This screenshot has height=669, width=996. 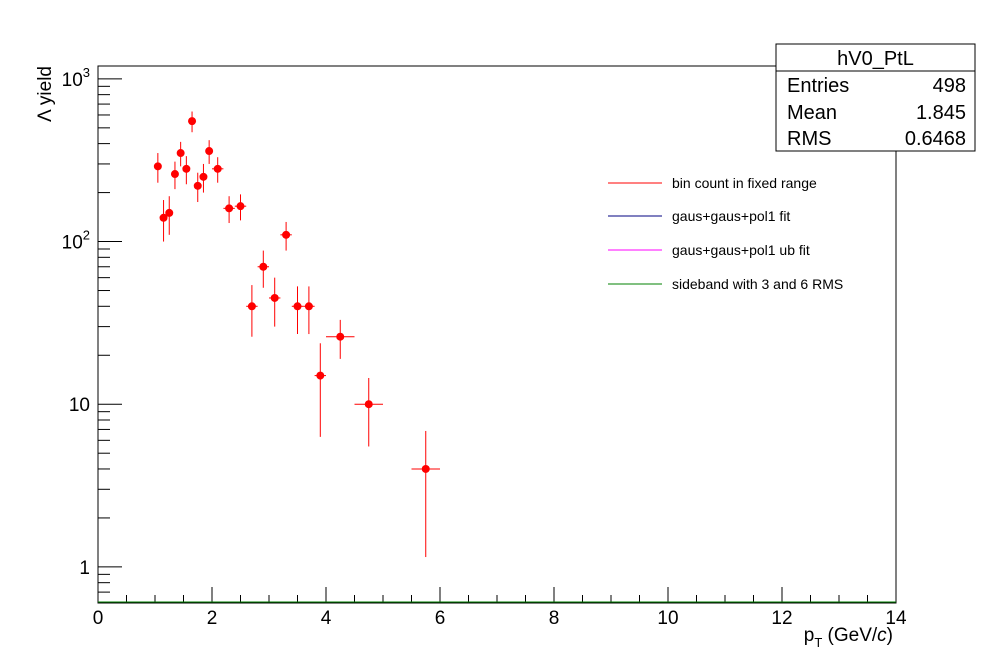 I want to click on x-axis: 0 2 4 6 8 10 12 14, so click(x=500, y=608).